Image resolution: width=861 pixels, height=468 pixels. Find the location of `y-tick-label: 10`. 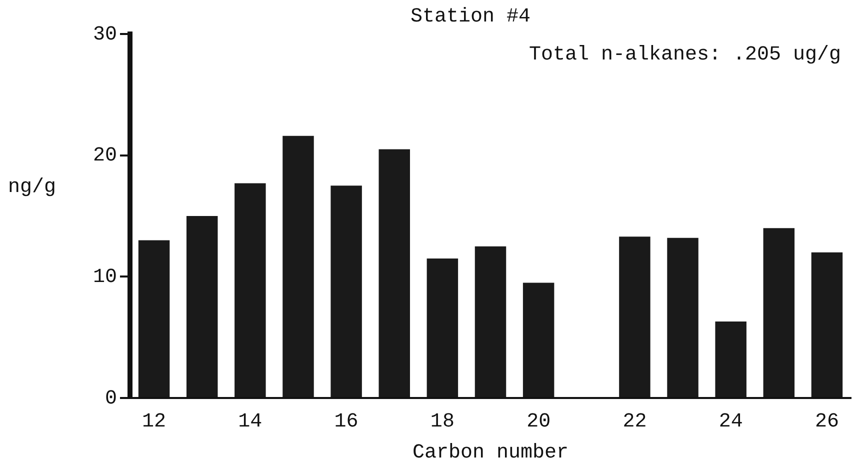

y-tick-label: 10 is located at coordinates (105, 277).